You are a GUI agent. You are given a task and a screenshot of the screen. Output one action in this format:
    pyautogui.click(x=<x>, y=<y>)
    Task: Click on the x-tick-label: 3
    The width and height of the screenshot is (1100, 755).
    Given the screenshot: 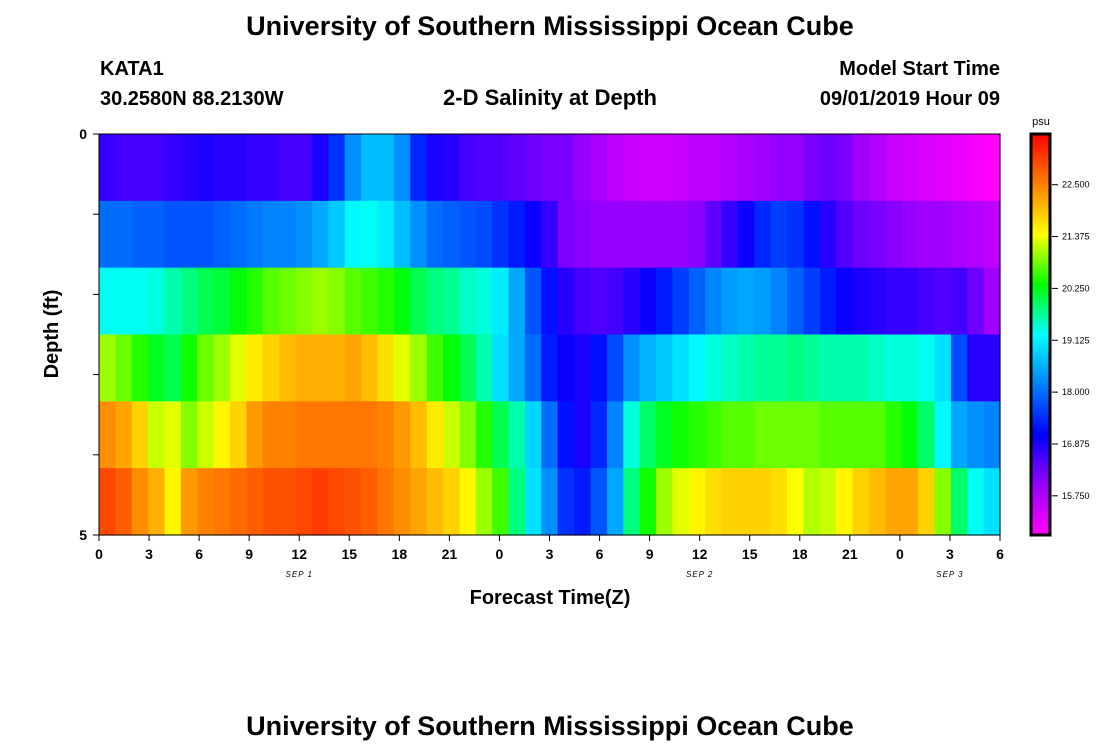 What is the action you would take?
    pyautogui.click(x=550, y=554)
    